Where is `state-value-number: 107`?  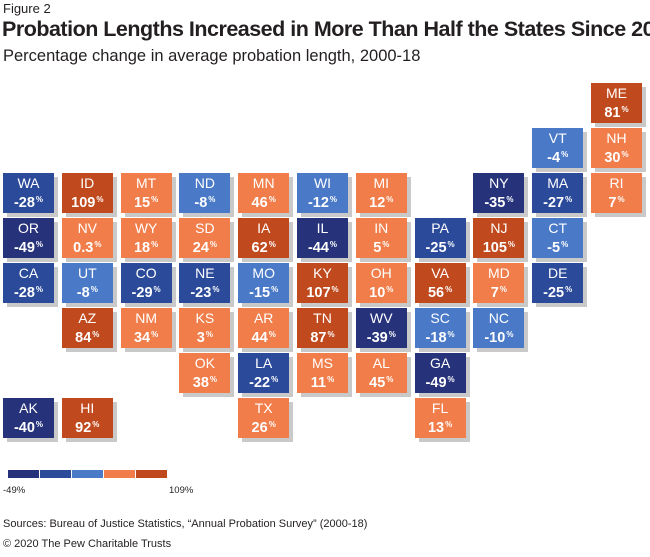
state-value-number: 107 is located at coordinates (318, 293).